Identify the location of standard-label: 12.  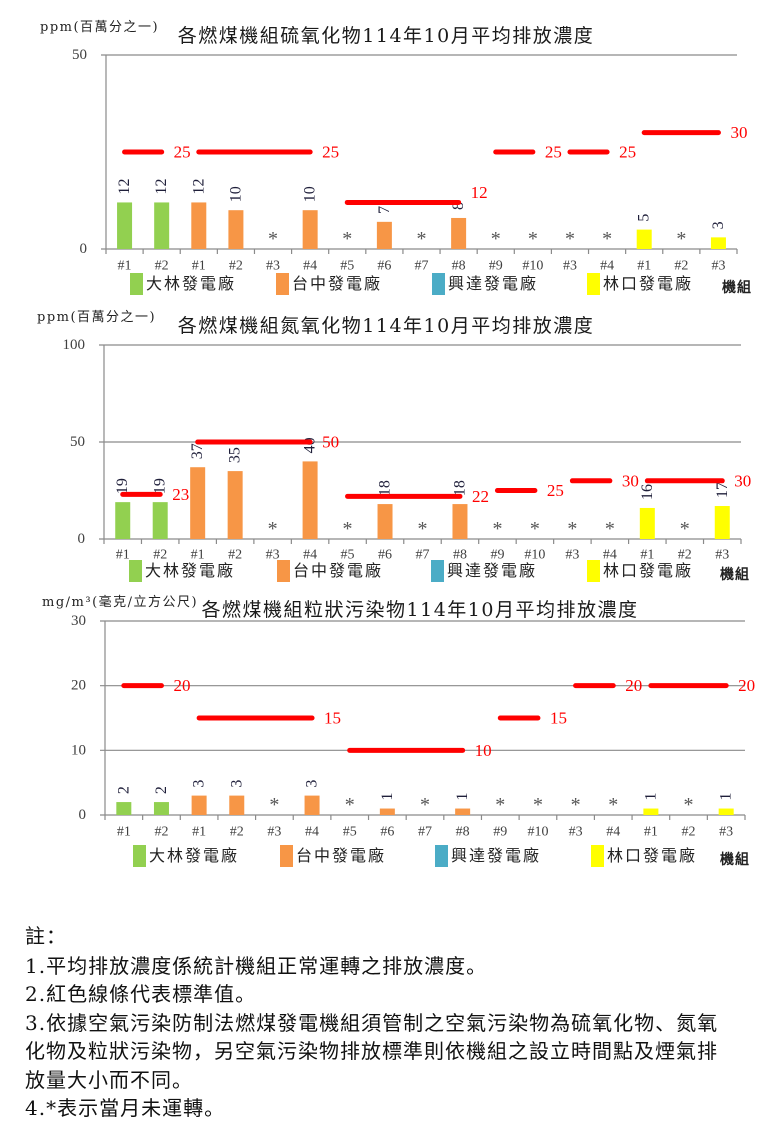
(479, 192).